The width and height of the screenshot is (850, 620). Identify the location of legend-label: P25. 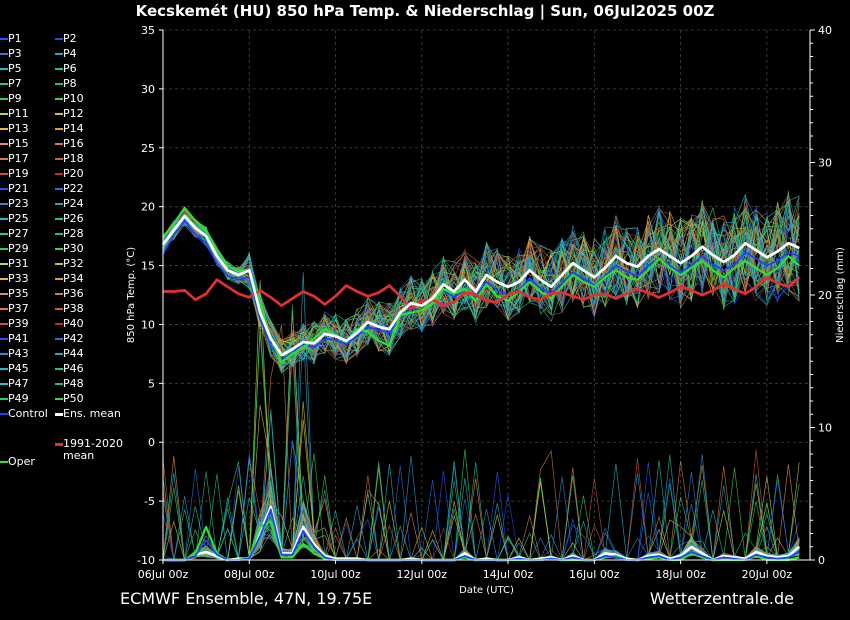
(18, 218).